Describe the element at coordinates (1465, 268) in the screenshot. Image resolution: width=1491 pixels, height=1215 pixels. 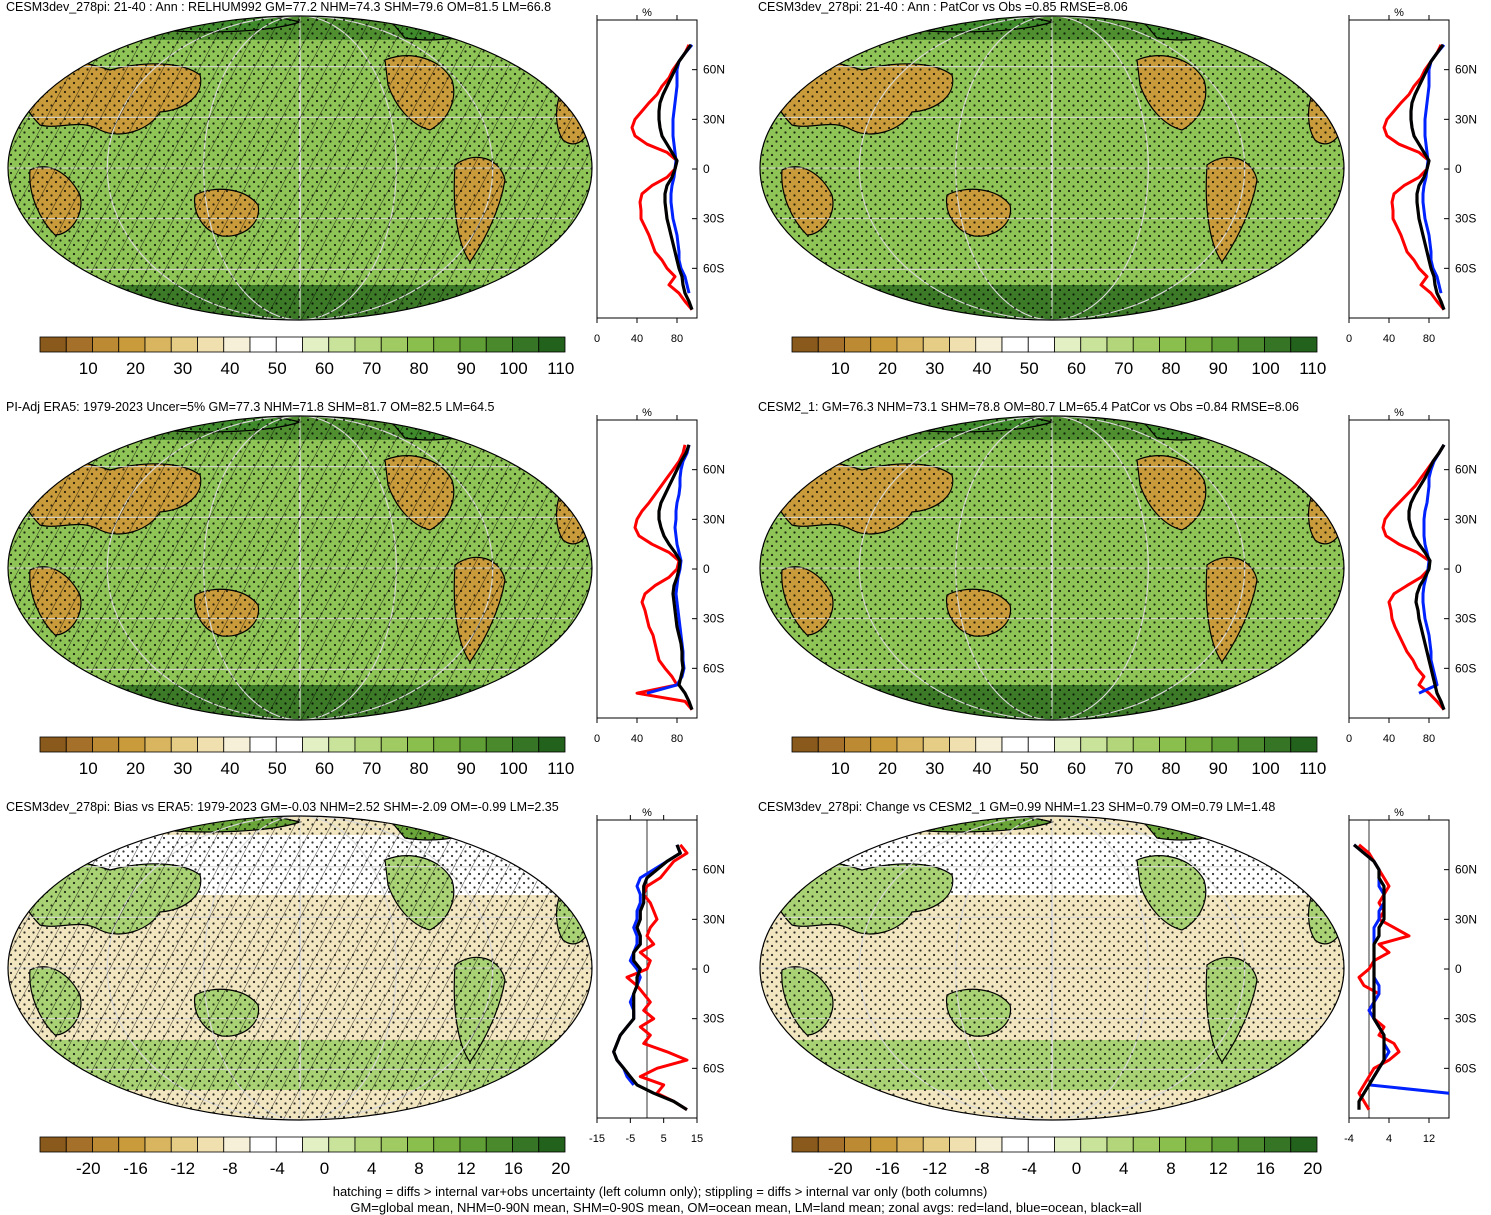
I see `zonal-ytick-label: 60S` at that location.